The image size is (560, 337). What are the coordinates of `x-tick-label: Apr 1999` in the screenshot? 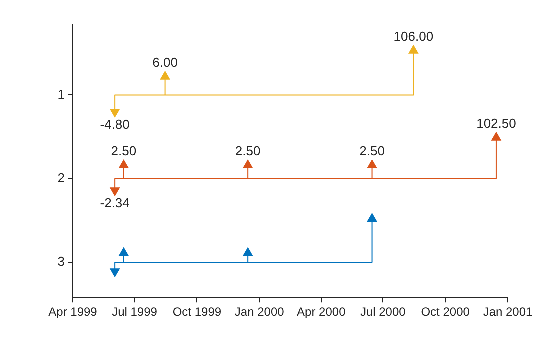 It's located at (73, 312).